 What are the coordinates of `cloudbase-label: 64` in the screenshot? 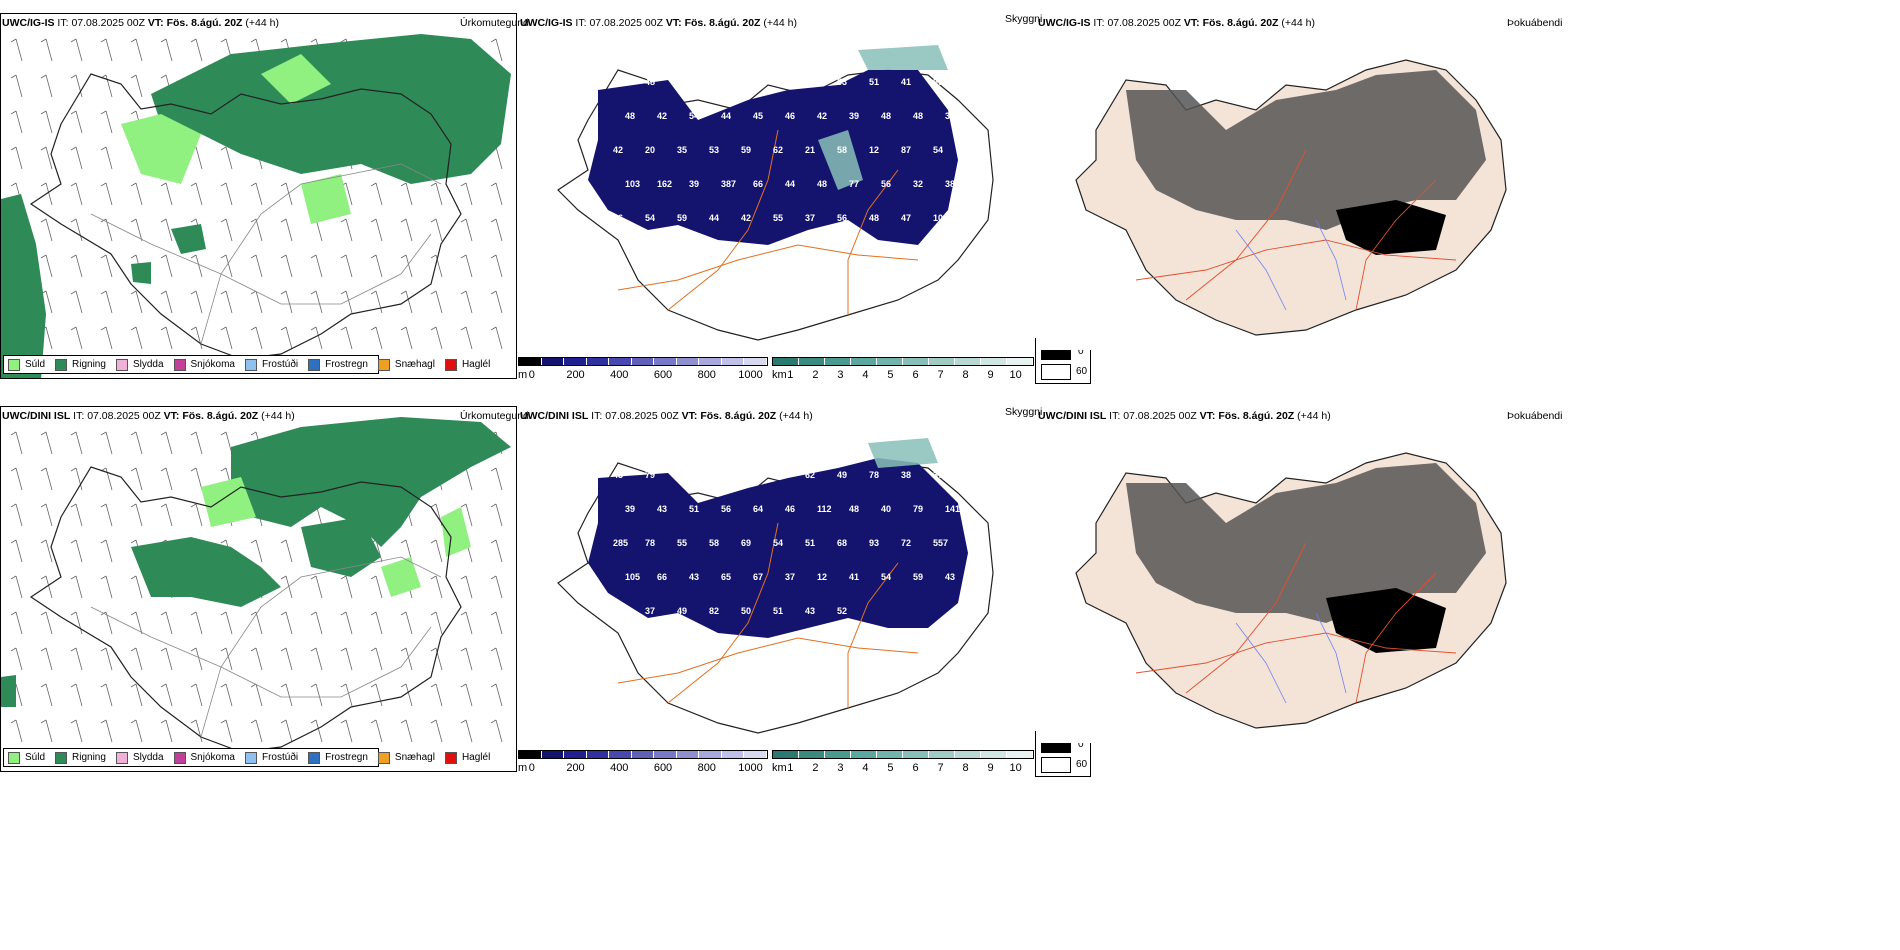 It's located at (758, 509).